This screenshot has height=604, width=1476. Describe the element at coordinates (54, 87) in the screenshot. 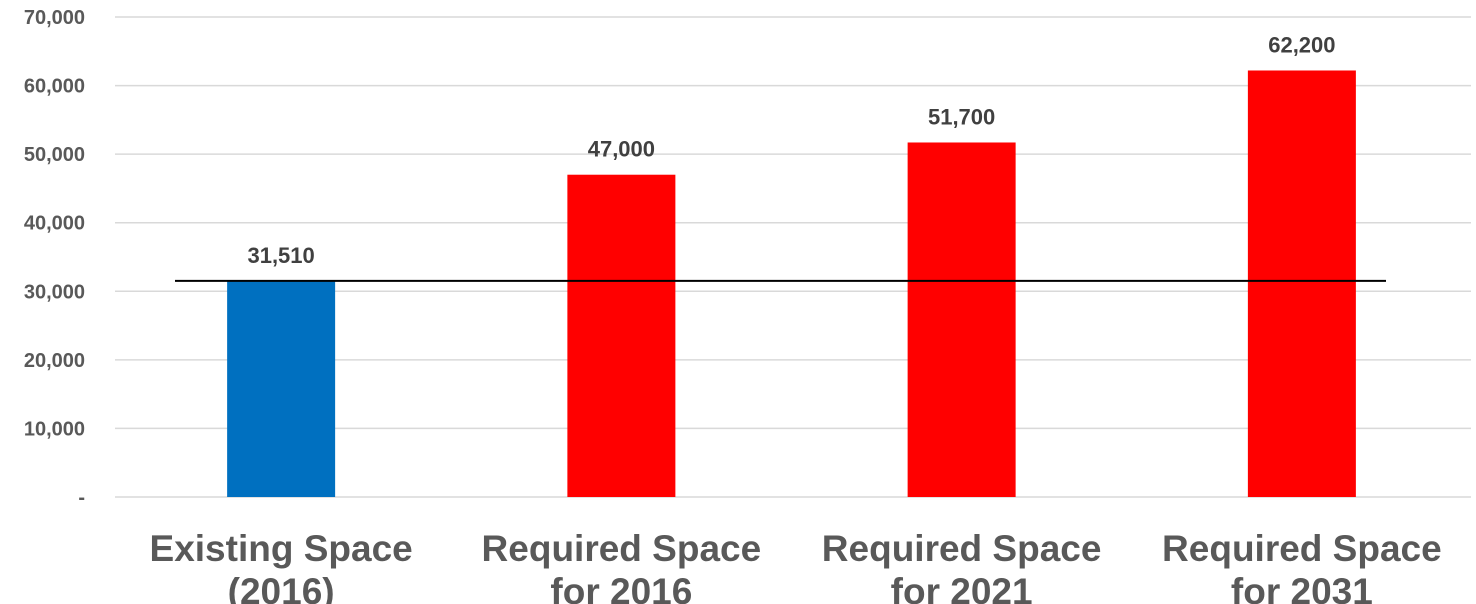

I see `y-tick-label: 60,000` at that location.